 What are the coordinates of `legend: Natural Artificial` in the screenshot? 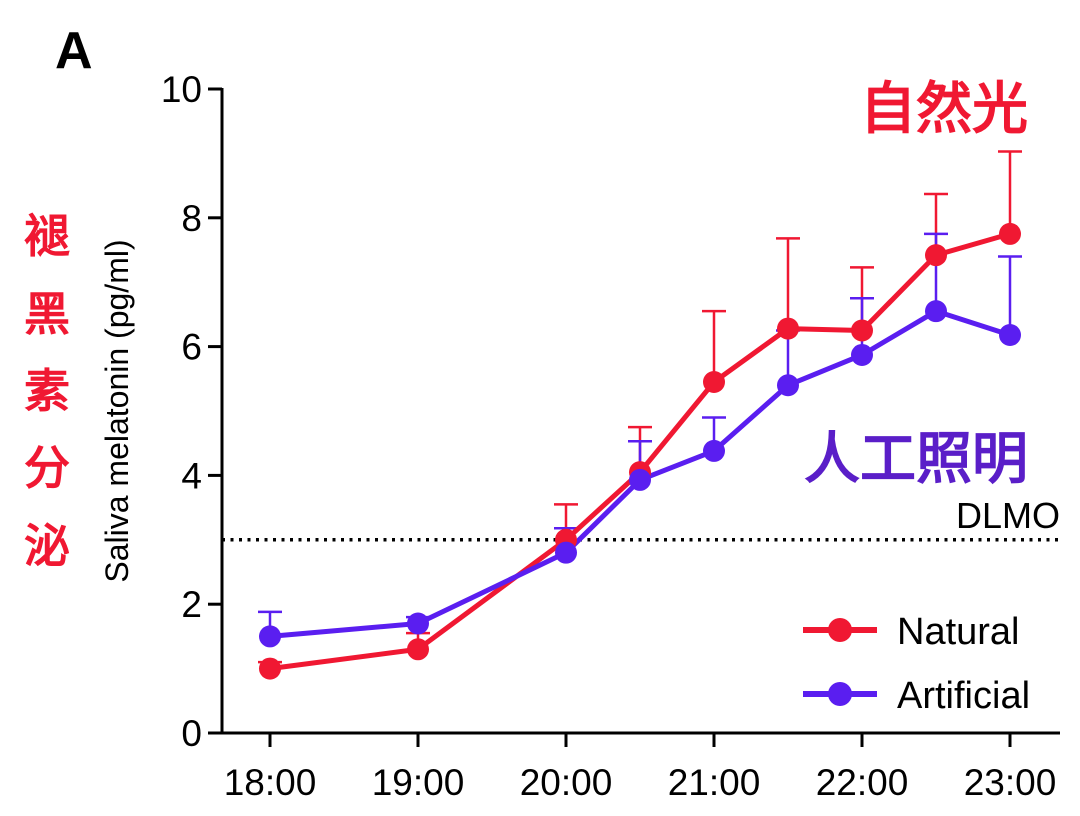 It's located at (916, 664).